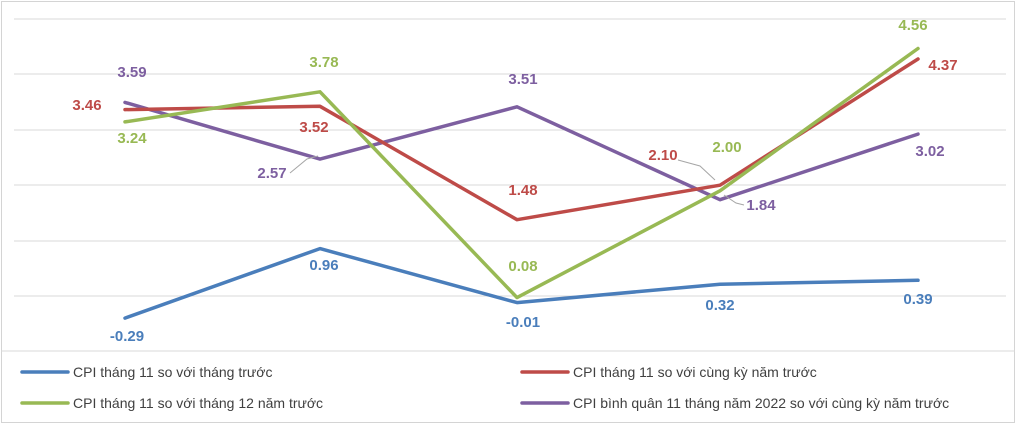  What do you see at coordinates (522, 266) in the screenshot?
I see `data-label-s2-p2: 0.08` at bounding box center [522, 266].